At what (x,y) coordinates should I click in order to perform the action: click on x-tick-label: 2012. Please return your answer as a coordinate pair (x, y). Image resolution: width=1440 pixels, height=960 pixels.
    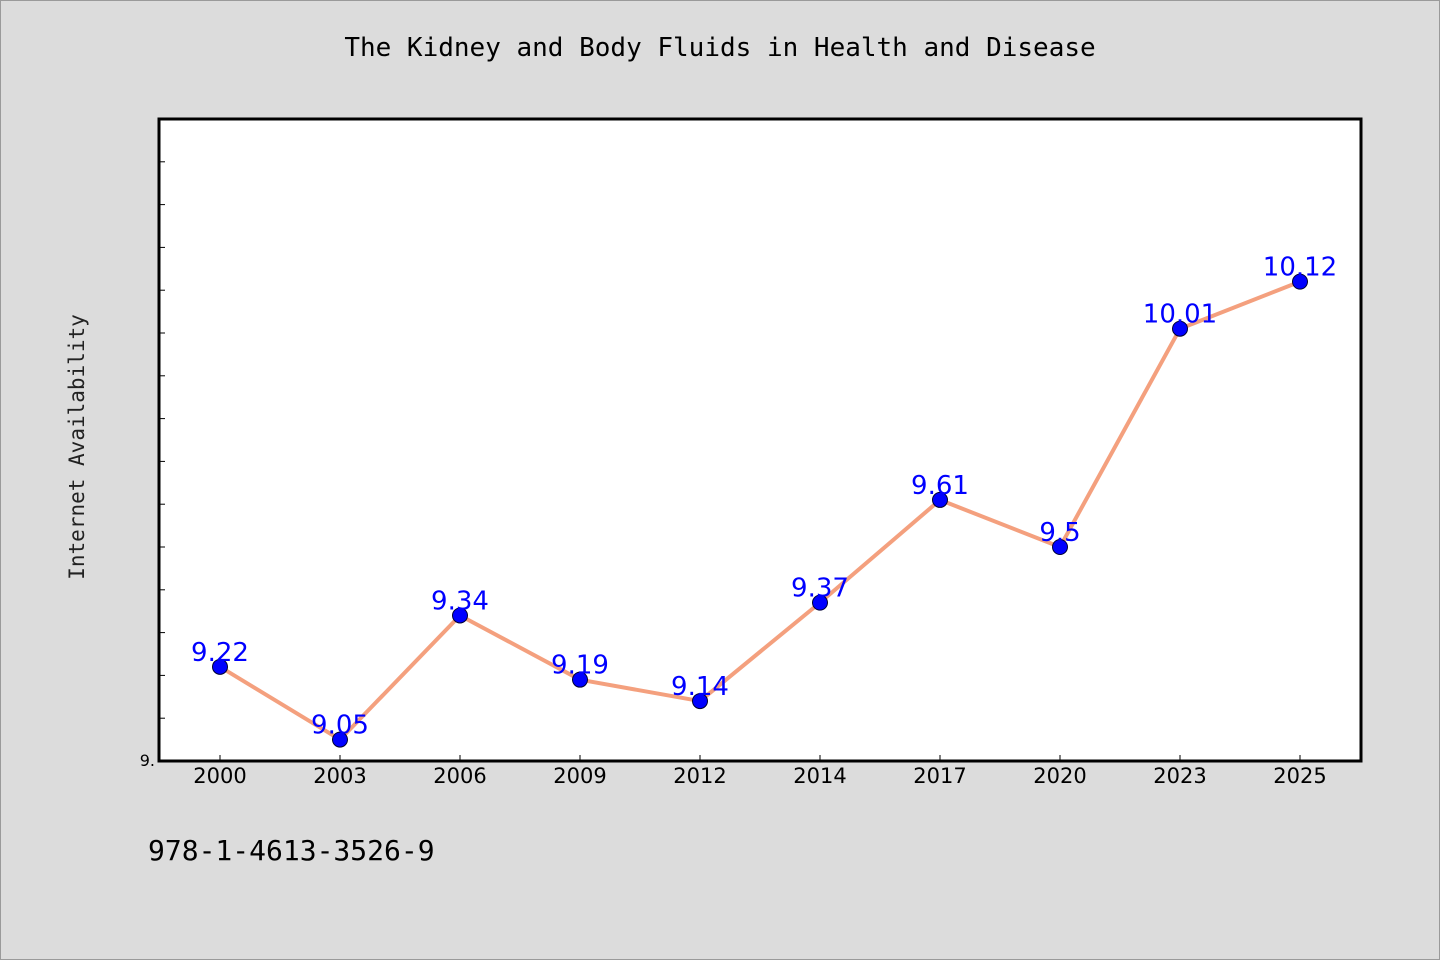
    Looking at the image, I should click on (699, 776).